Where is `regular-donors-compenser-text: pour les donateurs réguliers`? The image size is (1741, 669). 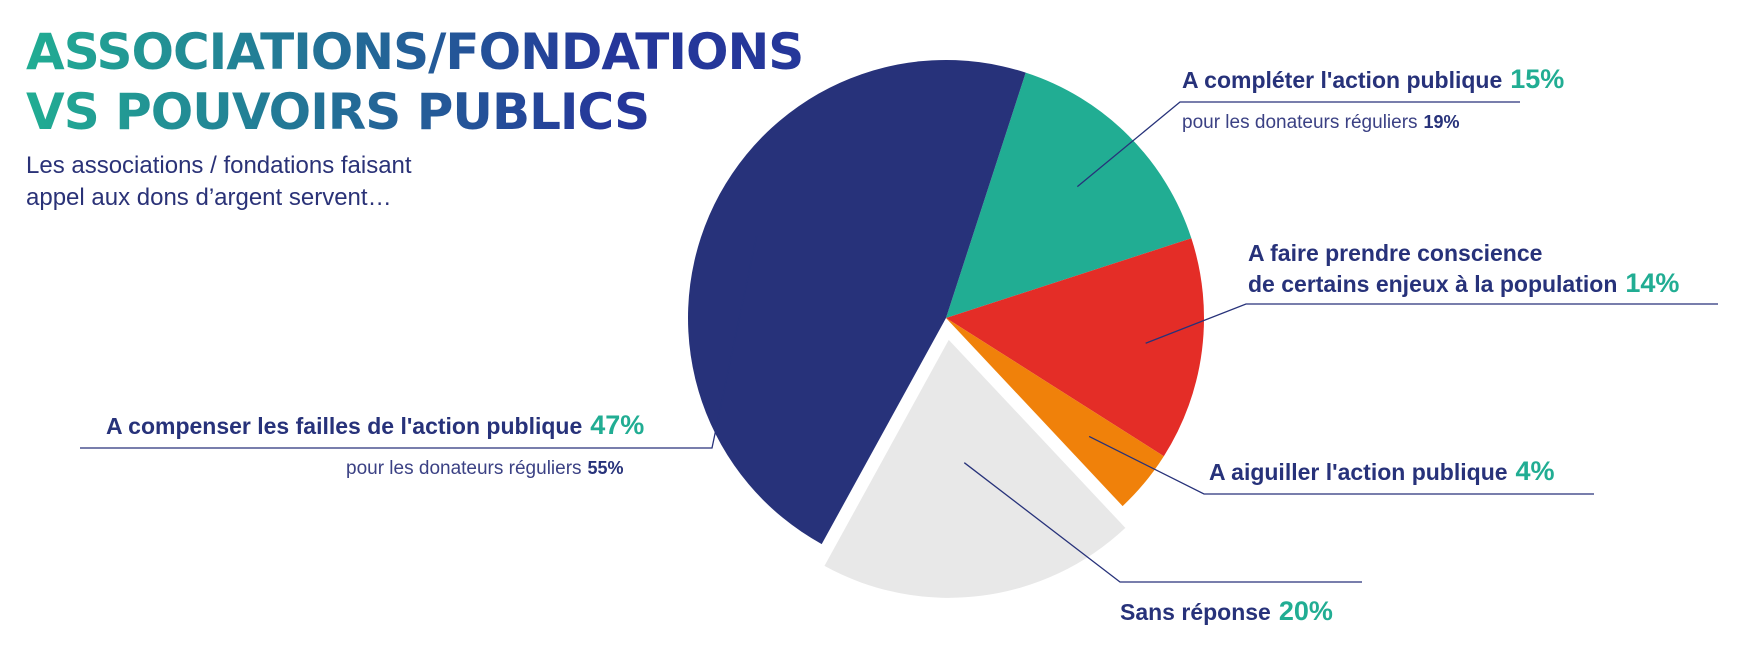
regular-donors-compenser-text: pour les donateurs réguliers is located at coordinates (464, 468).